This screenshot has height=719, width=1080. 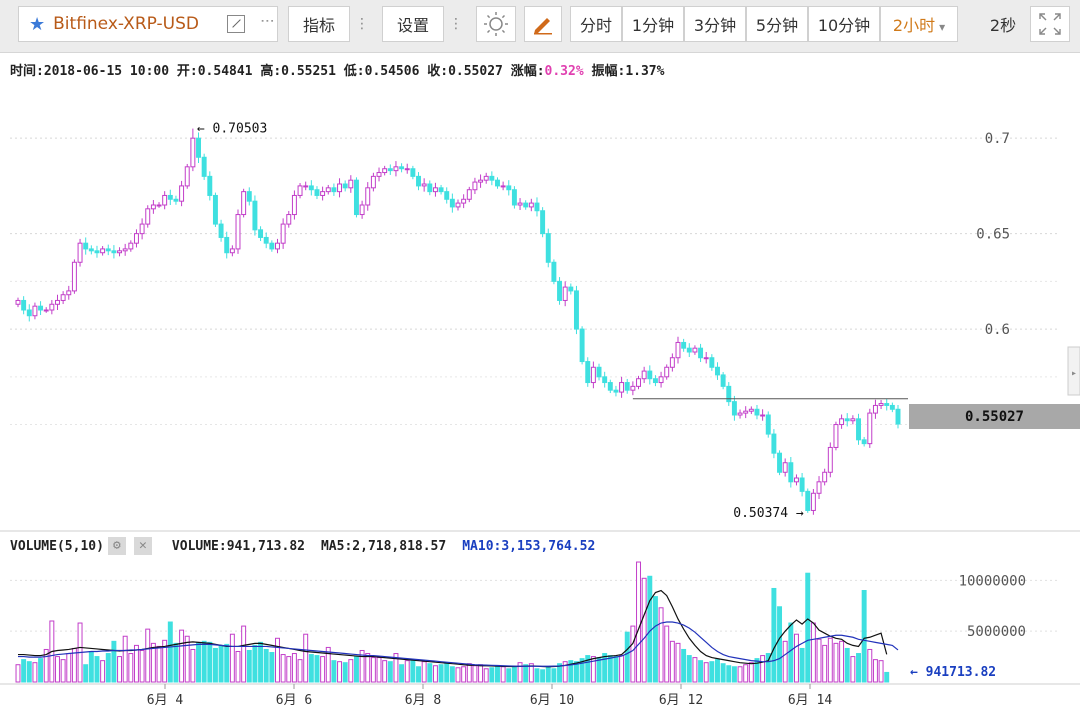 What do you see at coordinates (57, 546) in the screenshot?
I see `volume-indicator-title: VOLUME(5,10)` at bounding box center [57, 546].